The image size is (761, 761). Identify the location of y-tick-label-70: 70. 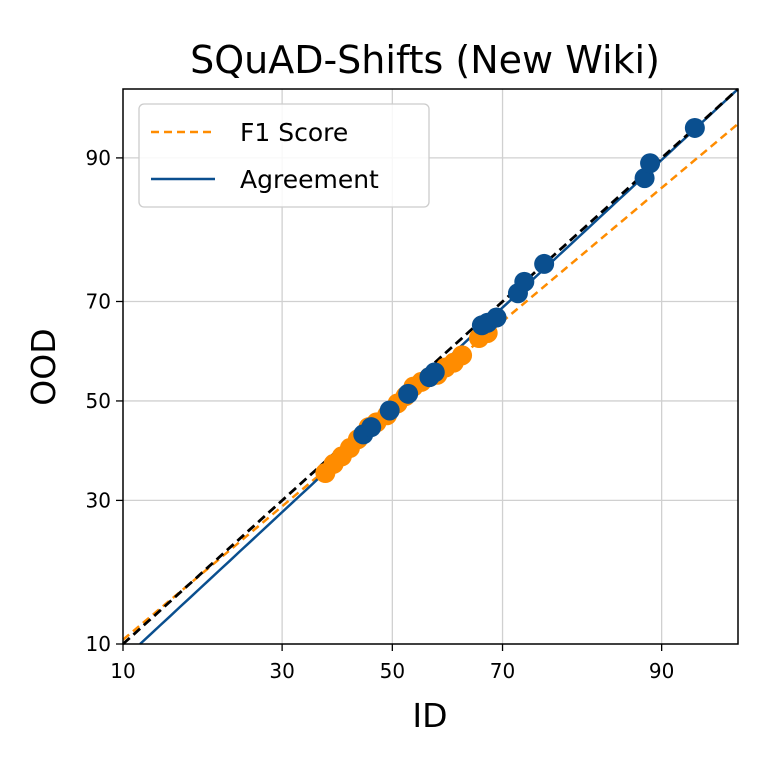
(98, 301).